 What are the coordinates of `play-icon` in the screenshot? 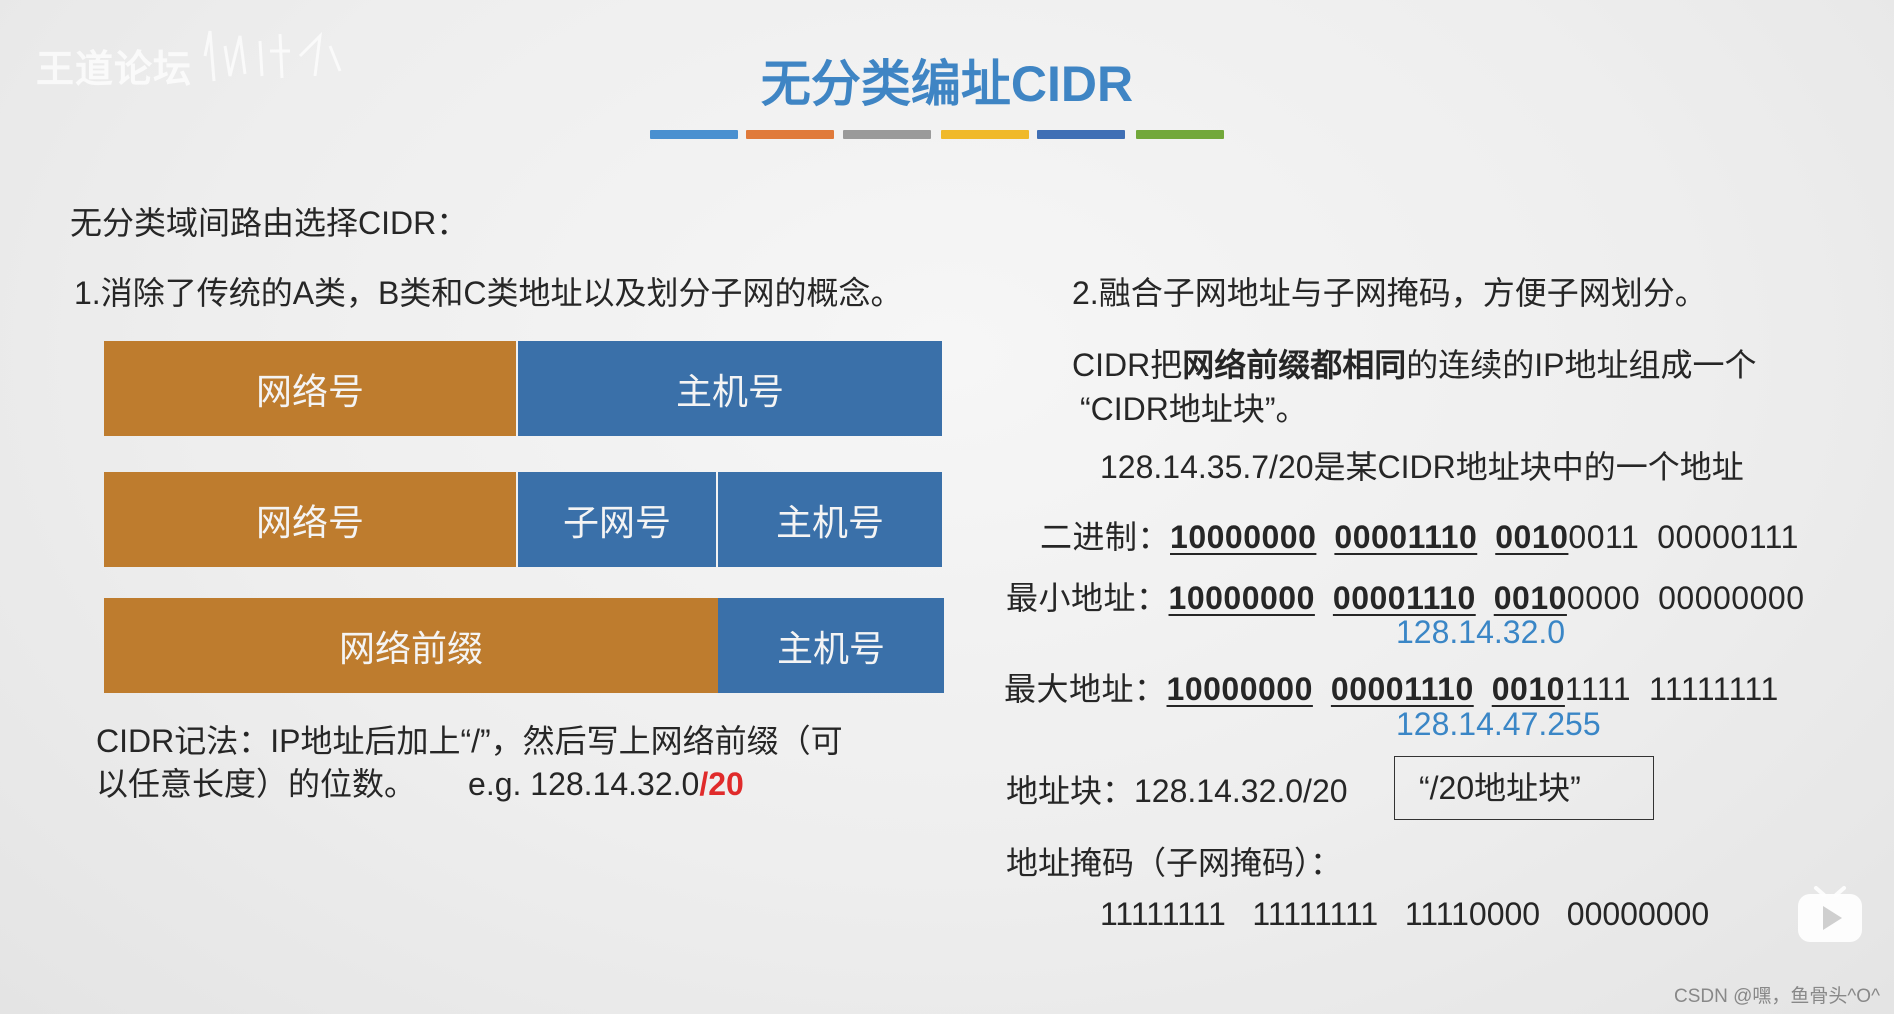 It's located at (1830, 915).